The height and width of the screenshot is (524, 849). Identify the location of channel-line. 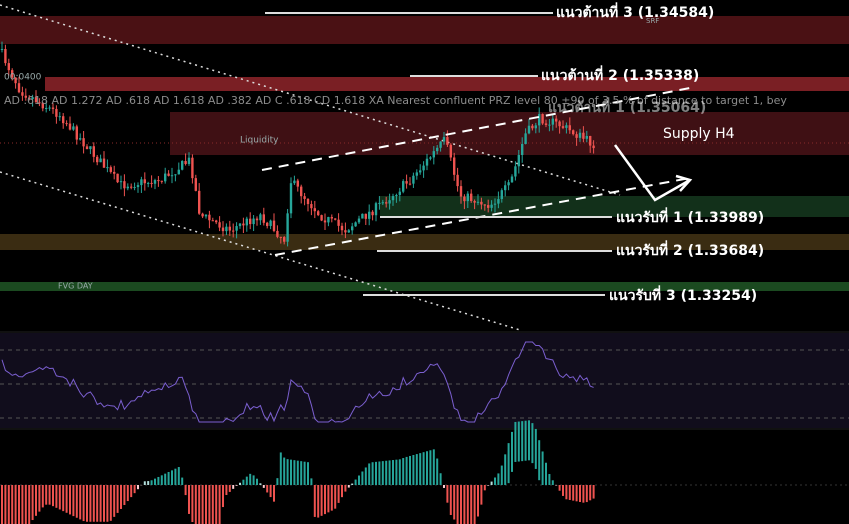
(476, 129).